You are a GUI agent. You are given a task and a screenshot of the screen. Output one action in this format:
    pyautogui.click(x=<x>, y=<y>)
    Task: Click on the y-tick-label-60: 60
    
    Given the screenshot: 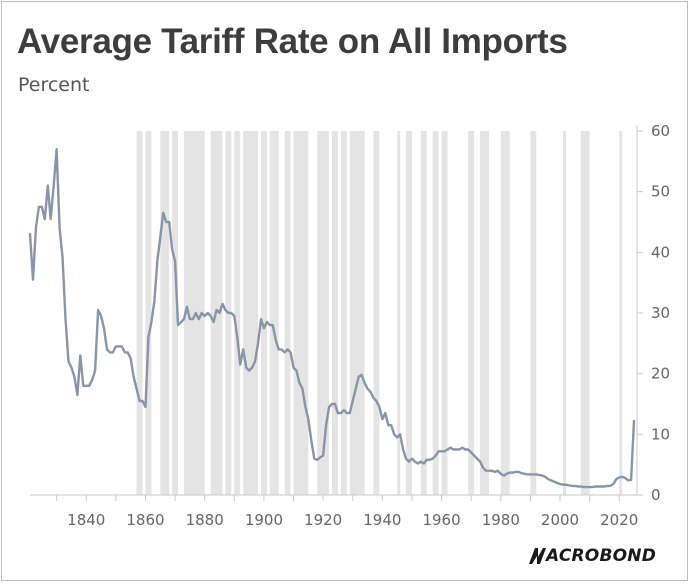 What is the action you would take?
    pyautogui.click(x=660, y=131)
    